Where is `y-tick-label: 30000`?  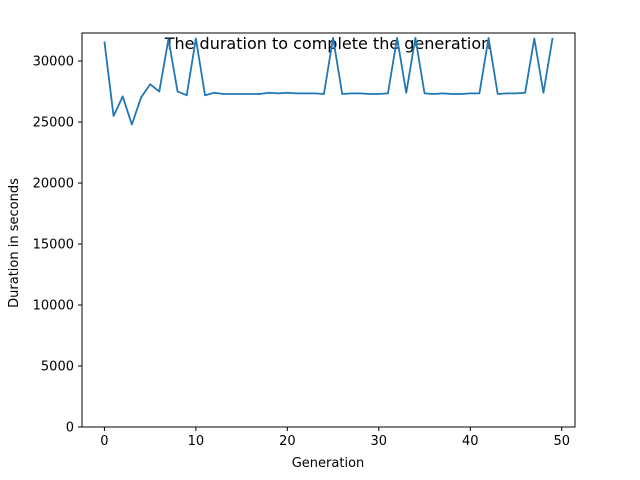
y-tick-label: 30000 is located at coordinates (53, 62).